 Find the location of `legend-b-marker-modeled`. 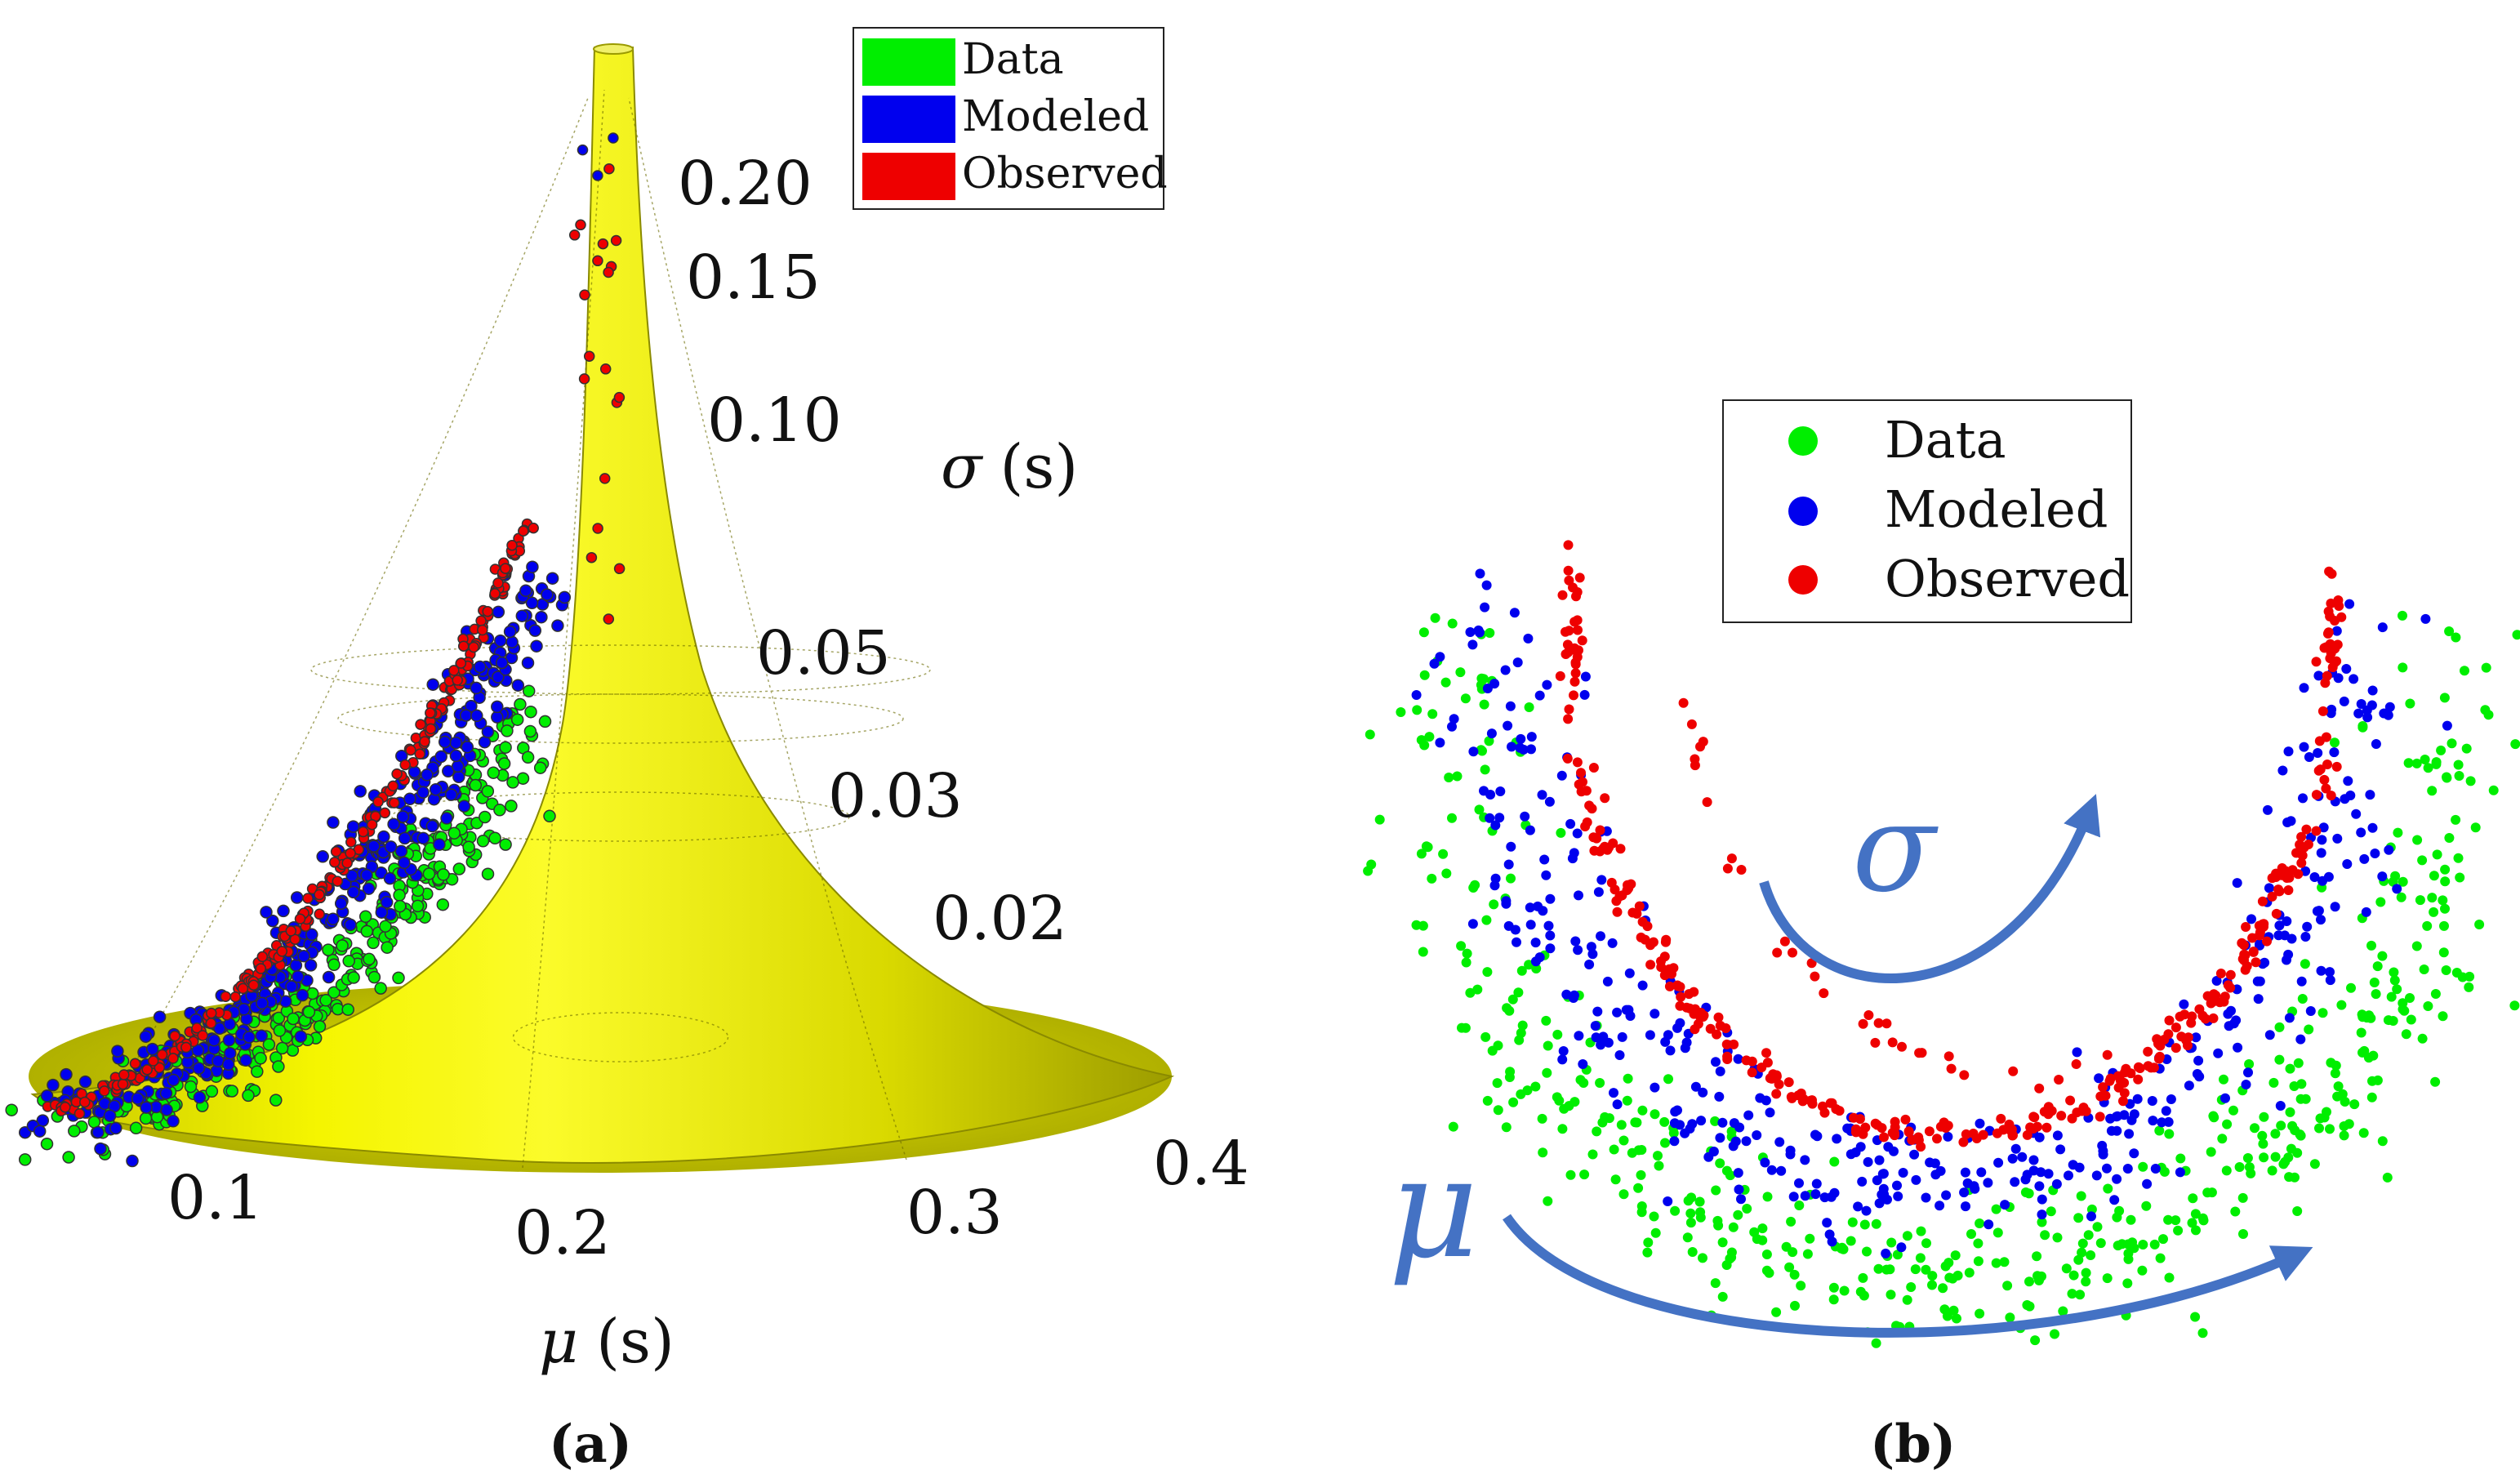

legend-b-marker-modeled is located at coordinates (1803, 511).